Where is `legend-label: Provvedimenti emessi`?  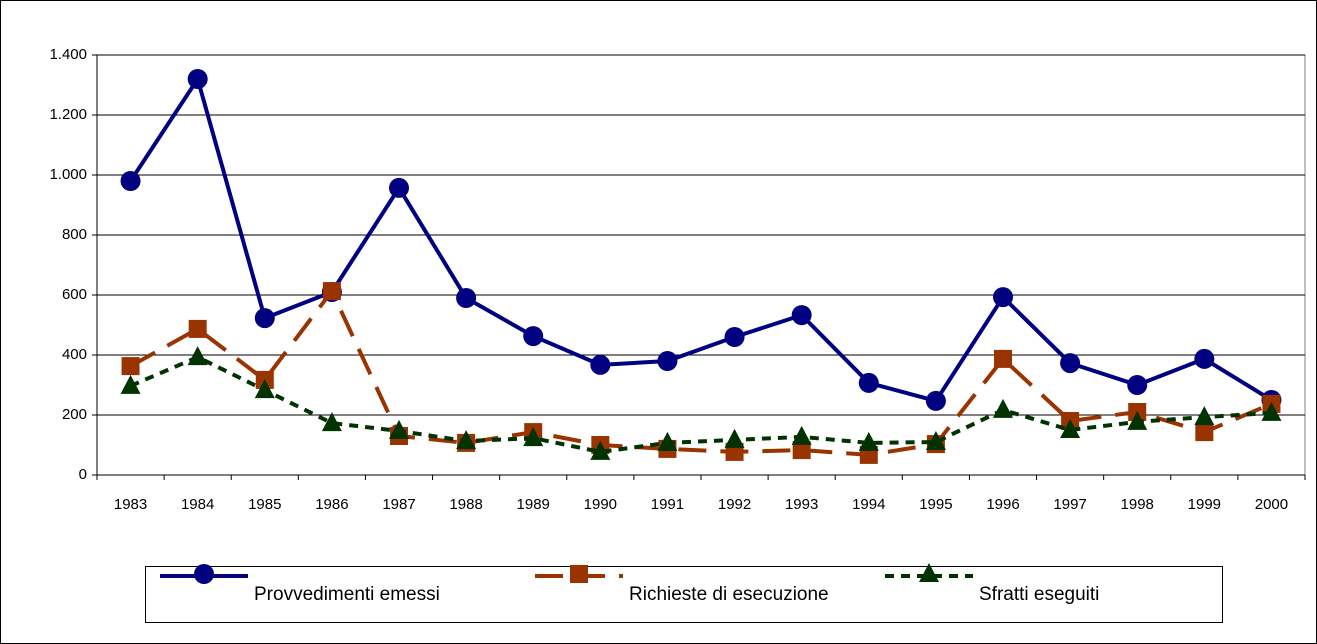
legend-label: Provvedimenti emessi is located at coordinates (347, 594).